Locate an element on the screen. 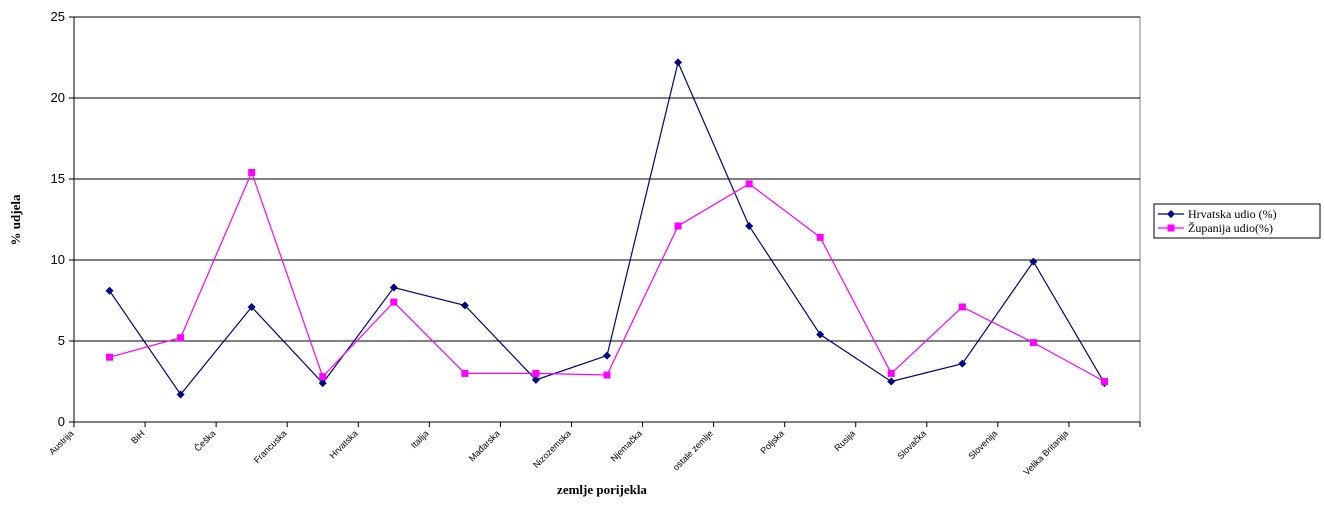 The height and width of the screenshot is (506, 1325). legend: Hrvatska udio (%)Županija udio(%) is located at coordinates (1237, 221).